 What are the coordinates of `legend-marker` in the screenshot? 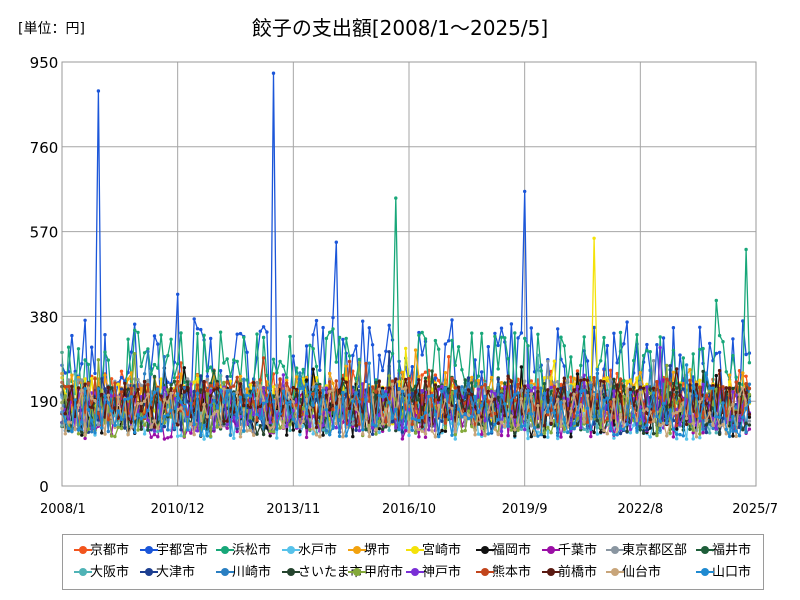 It's located at (551, 572).